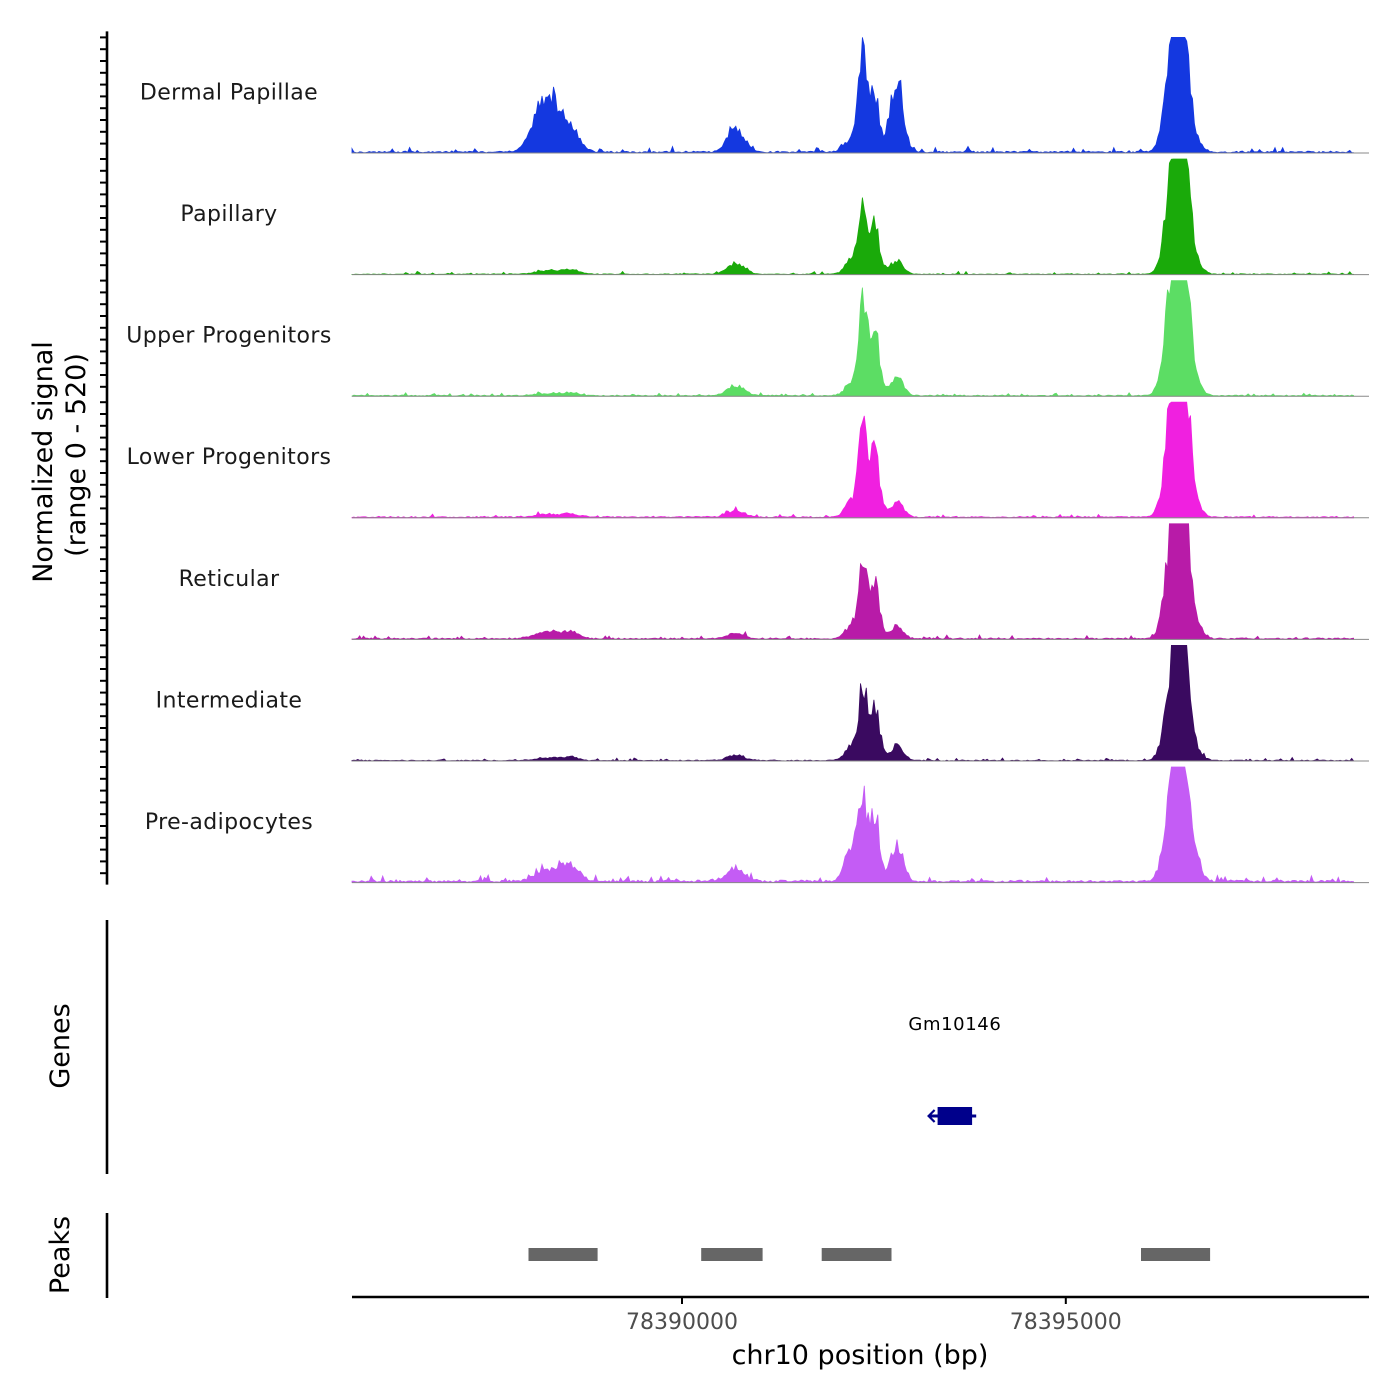 This screenshot has height=1400, width=1400. I want to click on track-5: Intermediate, so click(762, 703).